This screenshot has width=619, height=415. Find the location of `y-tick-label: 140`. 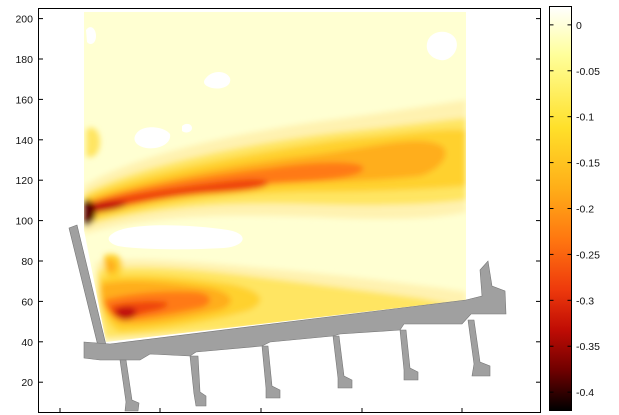

y-tick-label: 140 is located at coordinates (24, 141).